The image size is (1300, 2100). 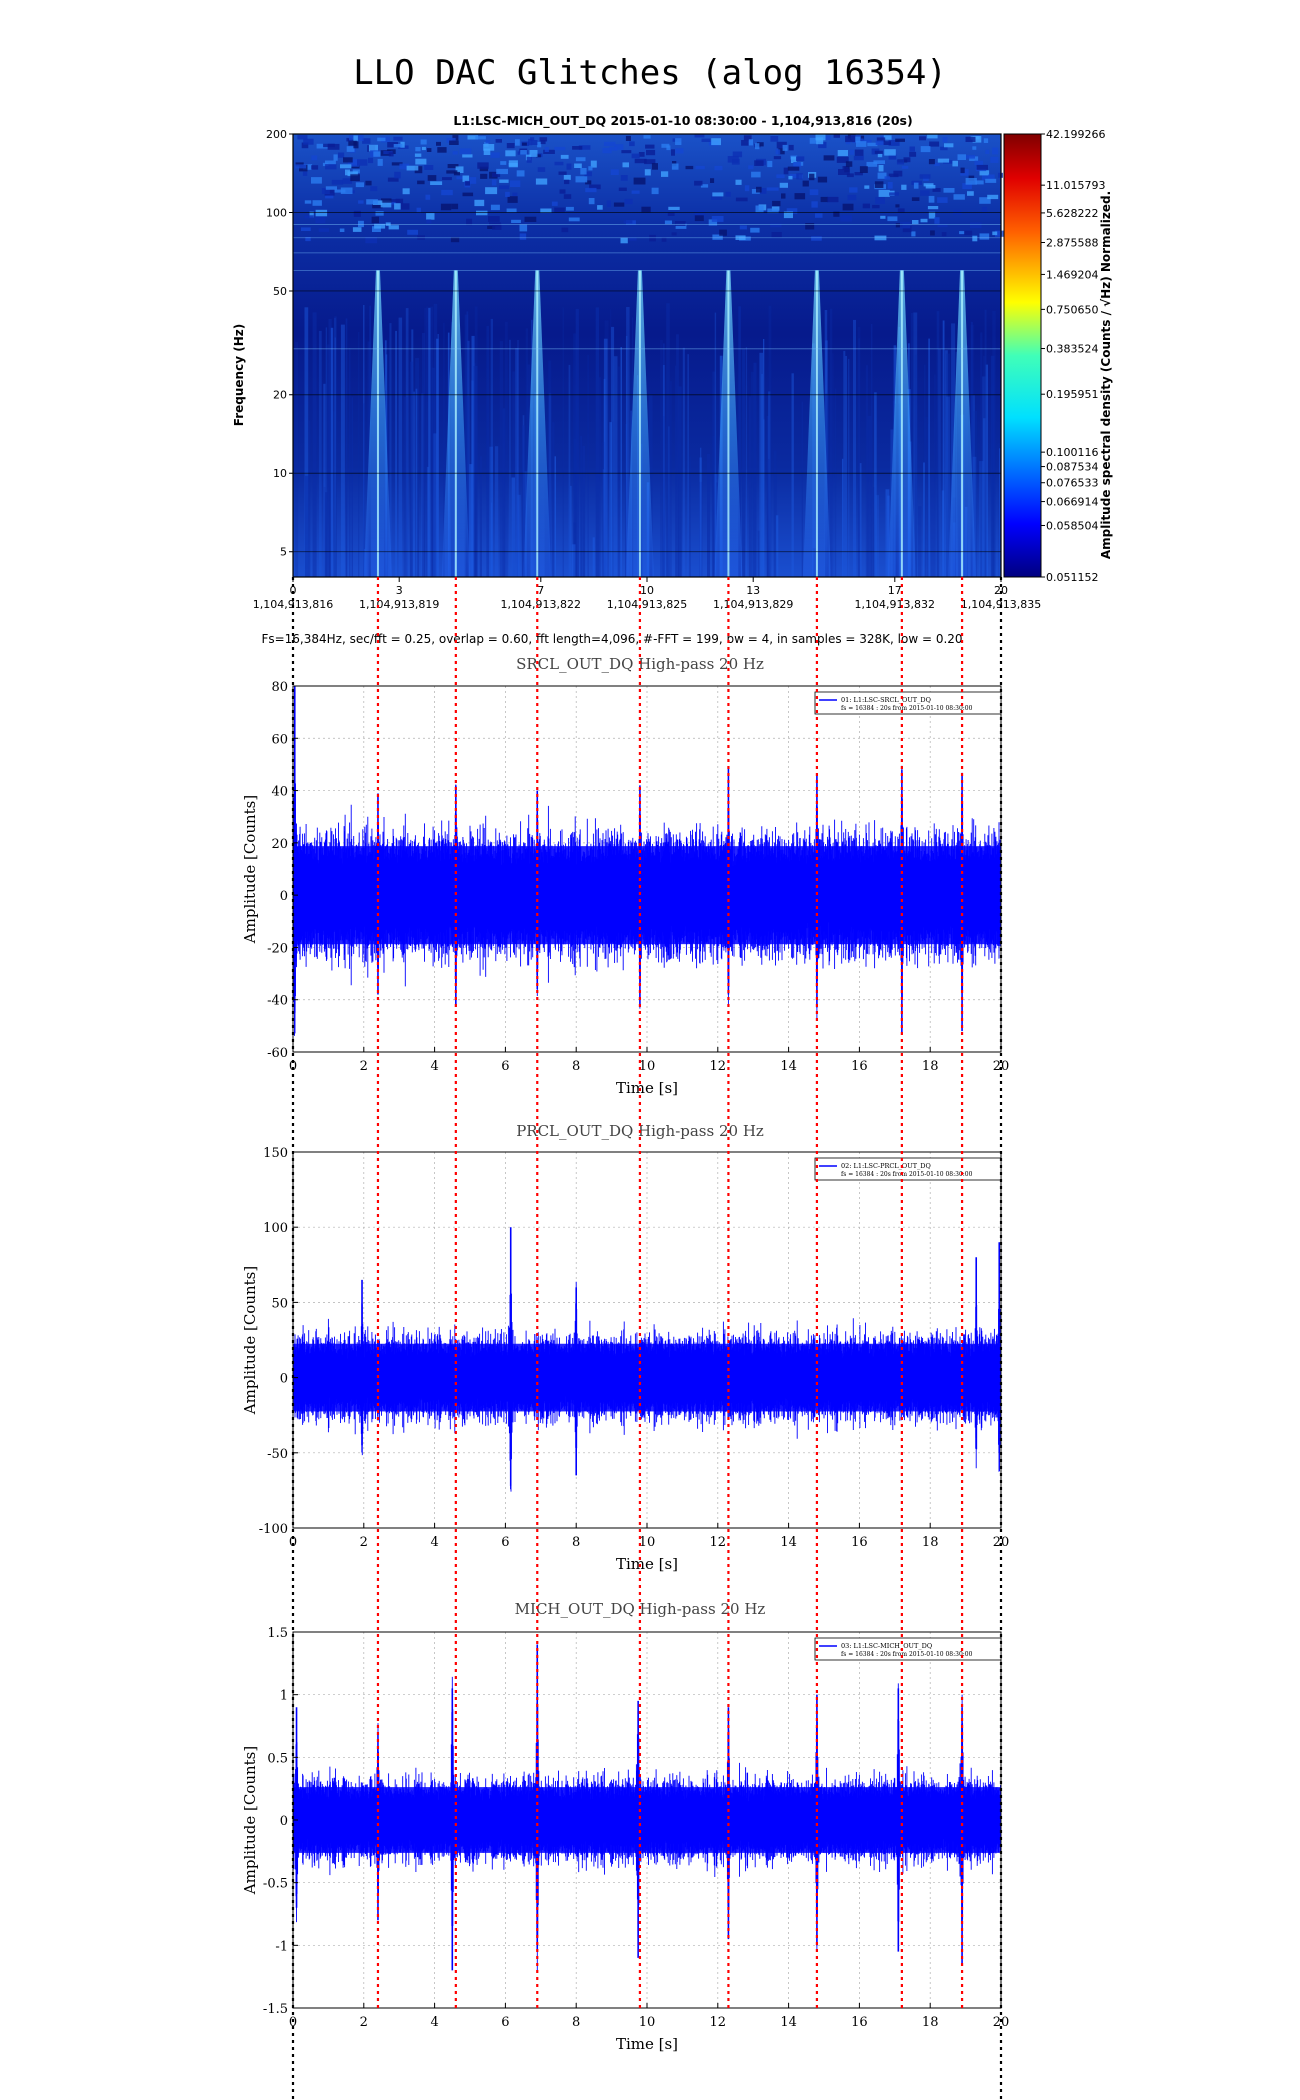 I want to click on spectrogram-x-gps-label: 1,104,913,829, so click(x=753, y=604).